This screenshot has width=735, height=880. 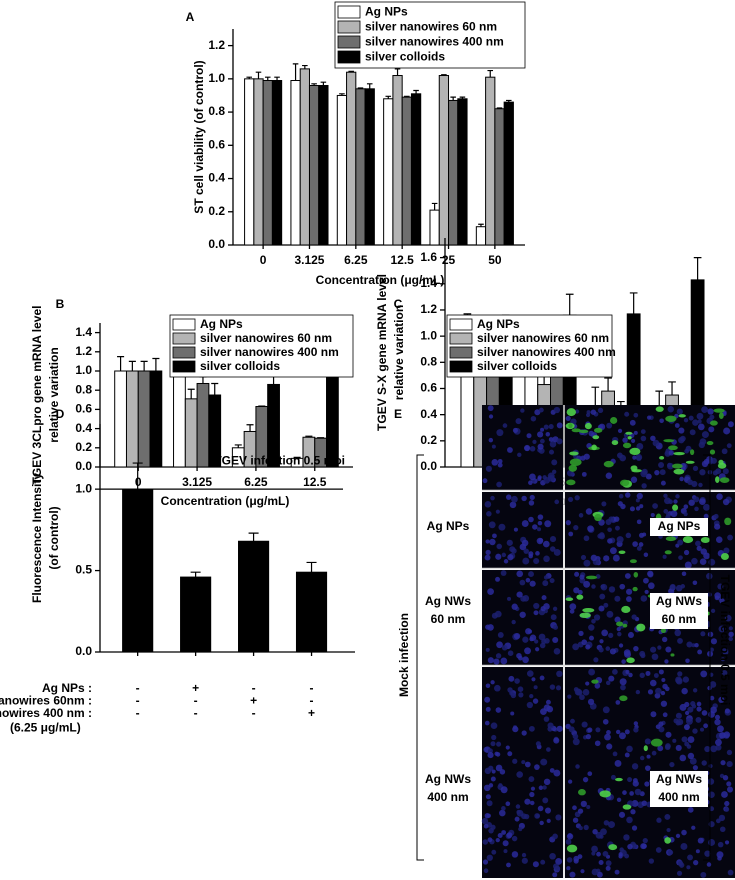 I want to click on annotation: TGEV infection 0.5 moi, so click(x=279, y=460).